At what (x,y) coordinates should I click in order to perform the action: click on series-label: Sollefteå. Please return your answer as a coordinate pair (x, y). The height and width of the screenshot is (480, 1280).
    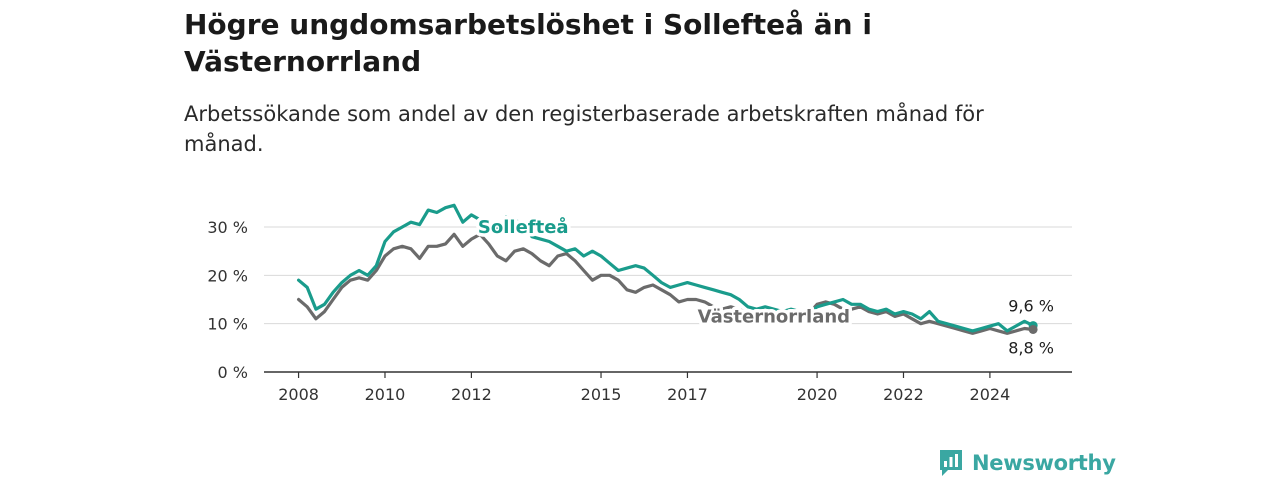
    Looking at the image, I should click on (523, 227).